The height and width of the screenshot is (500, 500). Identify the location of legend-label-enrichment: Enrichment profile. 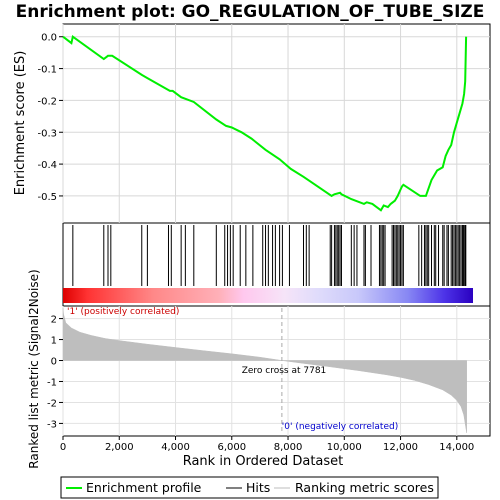
(144, 487).